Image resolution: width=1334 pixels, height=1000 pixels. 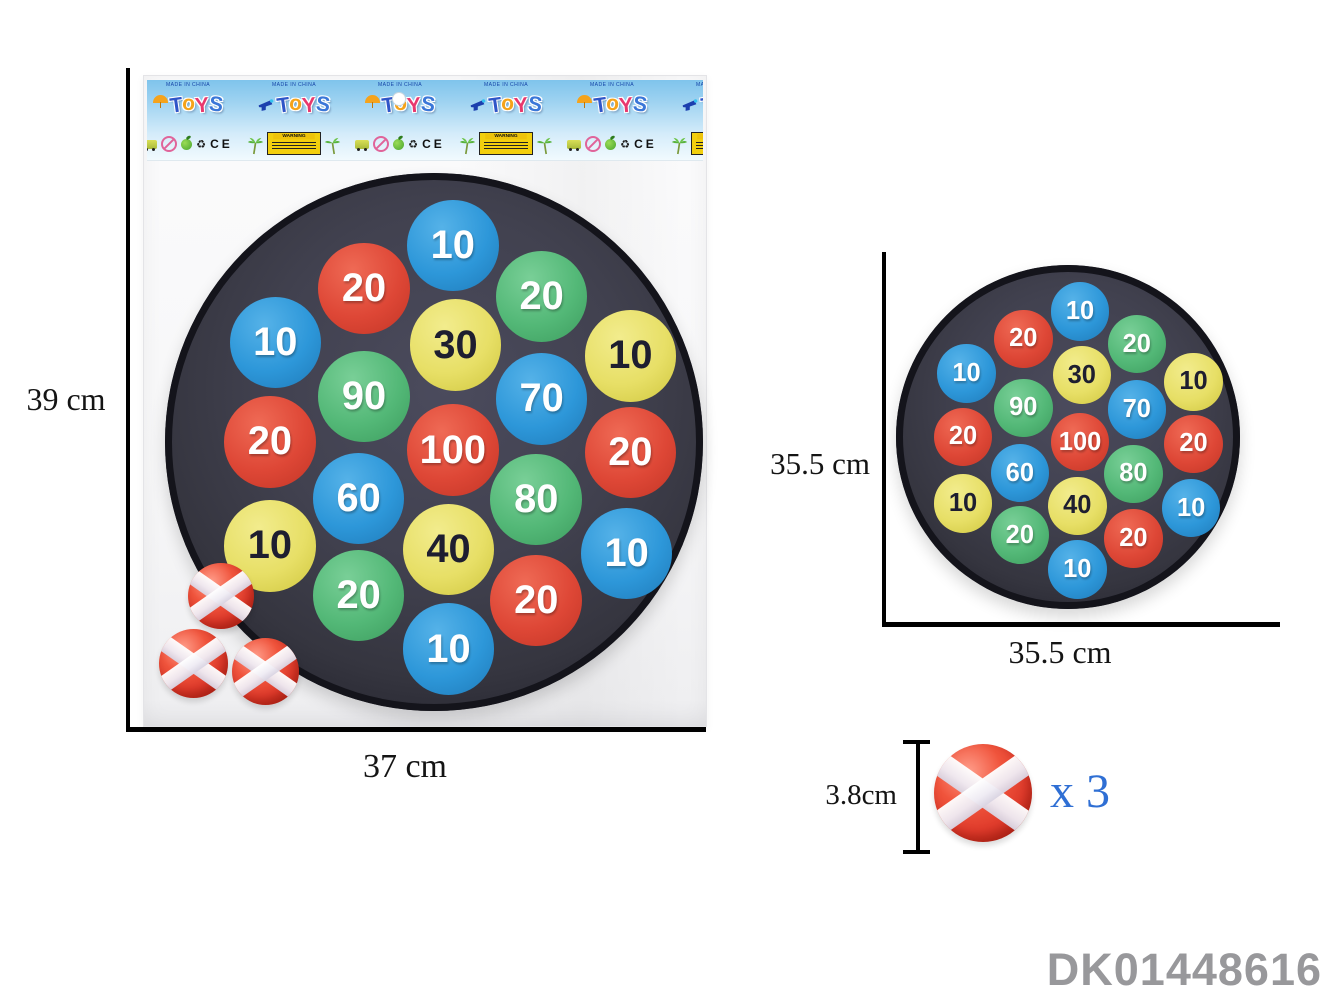 I want to click on dimension-line-board-width, so click(x=1081, y=624).